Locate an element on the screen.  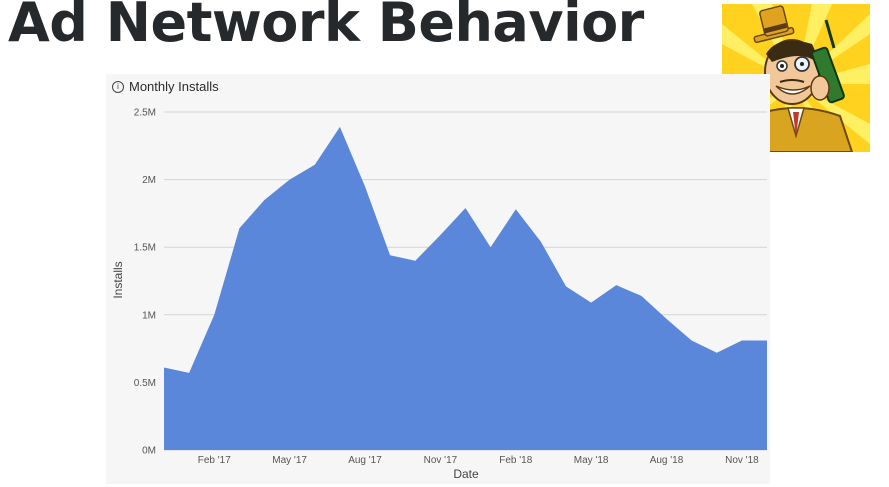
info-icon: i is located at coordinates (118, 86).